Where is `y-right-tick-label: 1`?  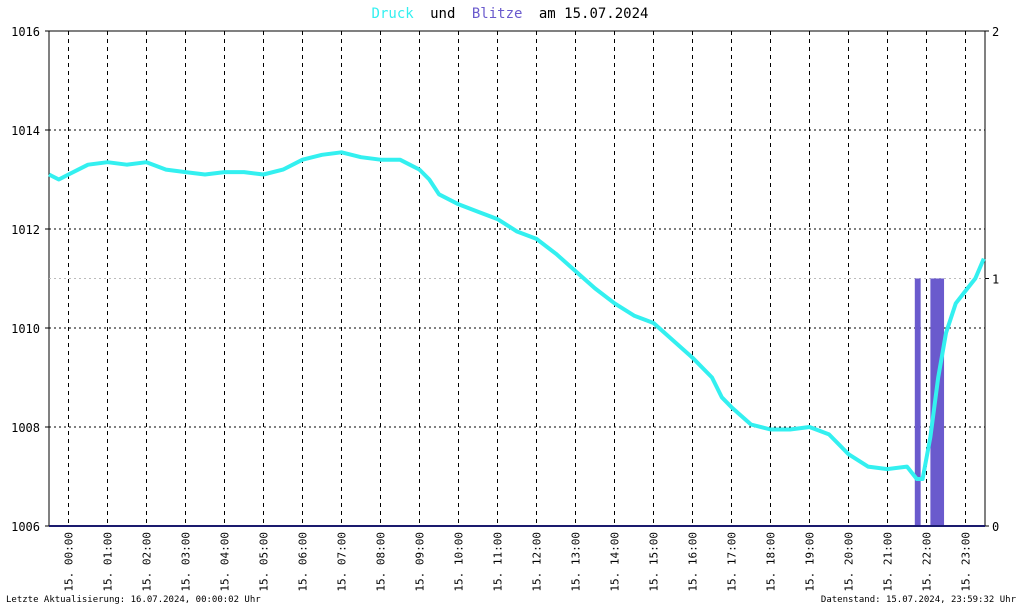
y-right-tick-label: 1 is located at coordinates (995, 280).